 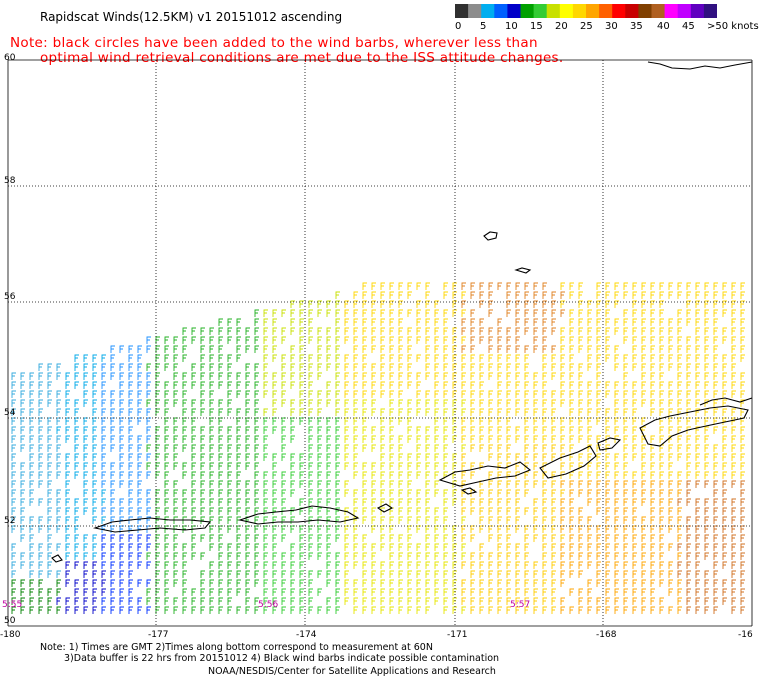 What do you see at coordinates (611, 26) in the screenshot?
I see `colorbar-label: 30` at bounding box center [611, 26].